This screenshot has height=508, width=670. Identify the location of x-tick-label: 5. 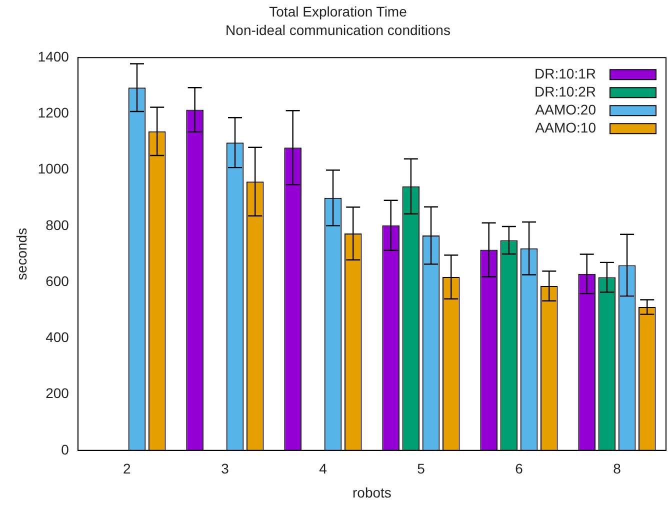
(421, 468).